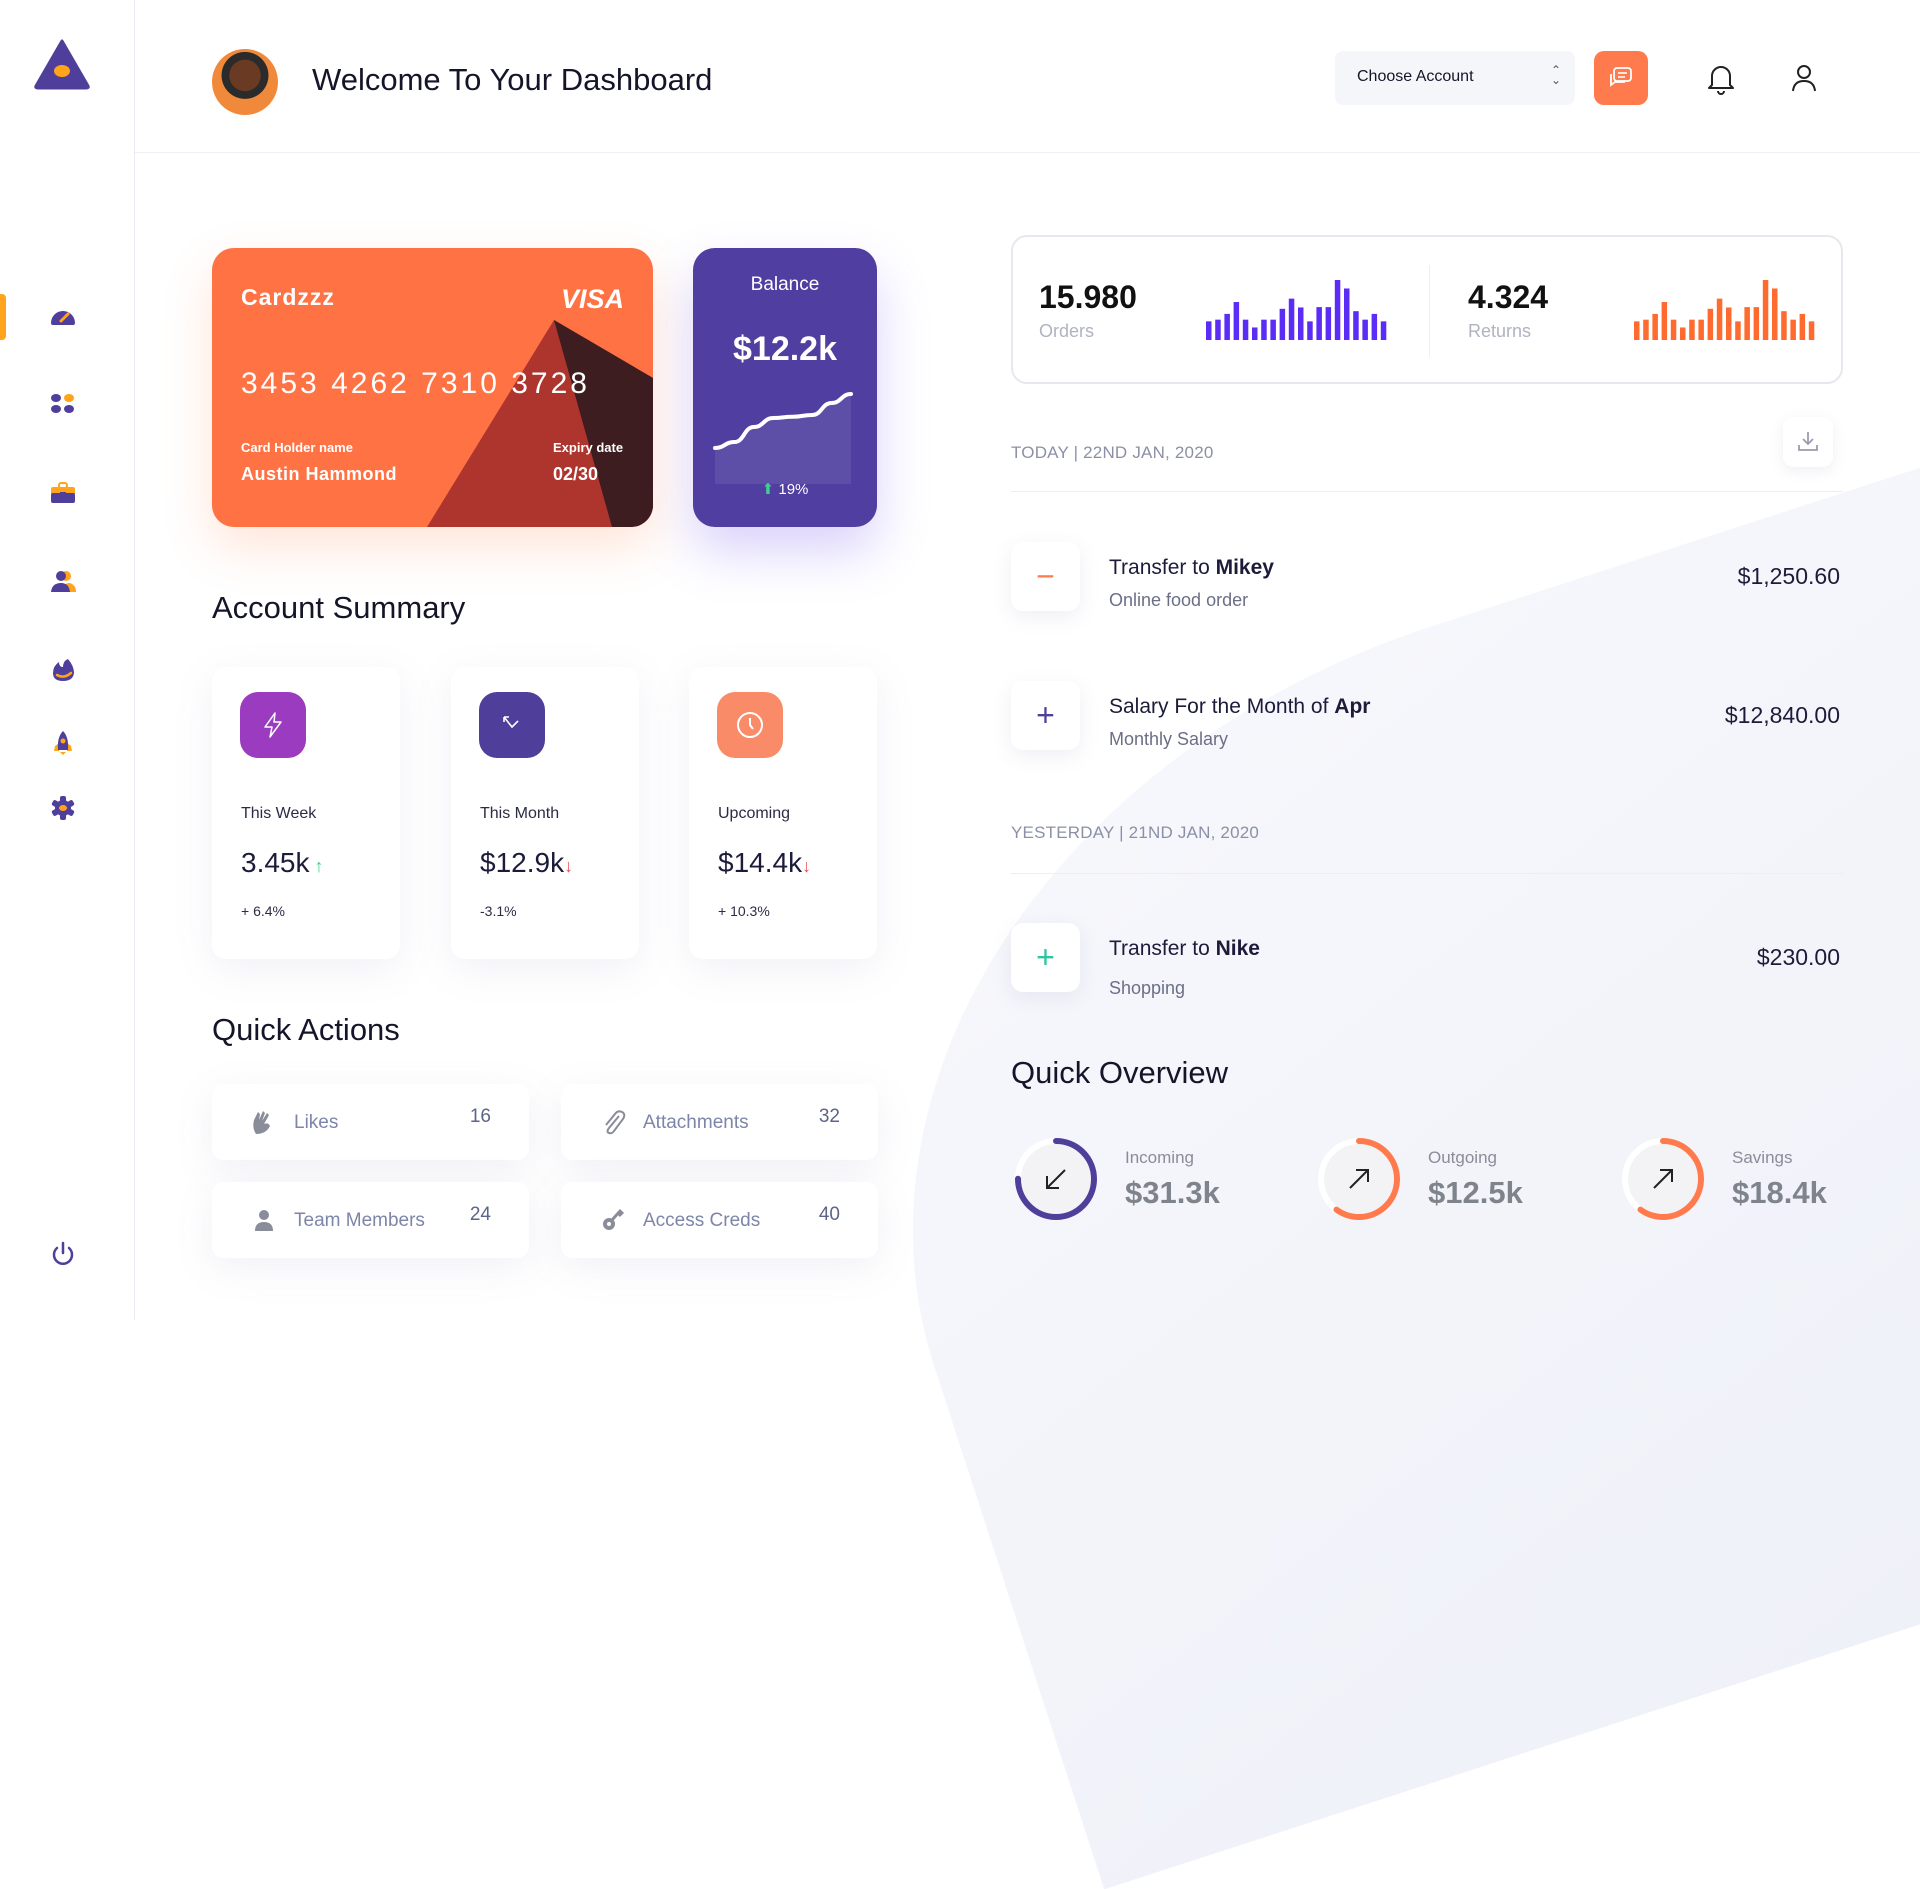 The width and height of the screenshot is (1920, 1889). I want to click on summary-label: This Month, so click(520, 813).